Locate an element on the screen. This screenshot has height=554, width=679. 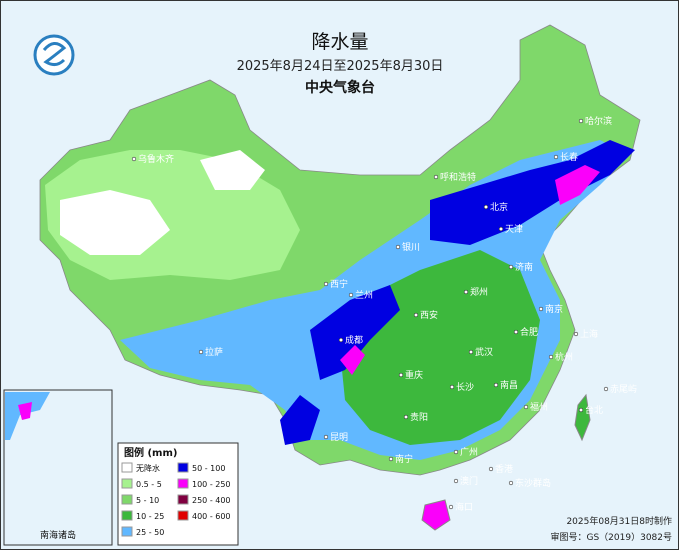
city-label: 乌鲁木齐 is located at coordinates (156, 159).